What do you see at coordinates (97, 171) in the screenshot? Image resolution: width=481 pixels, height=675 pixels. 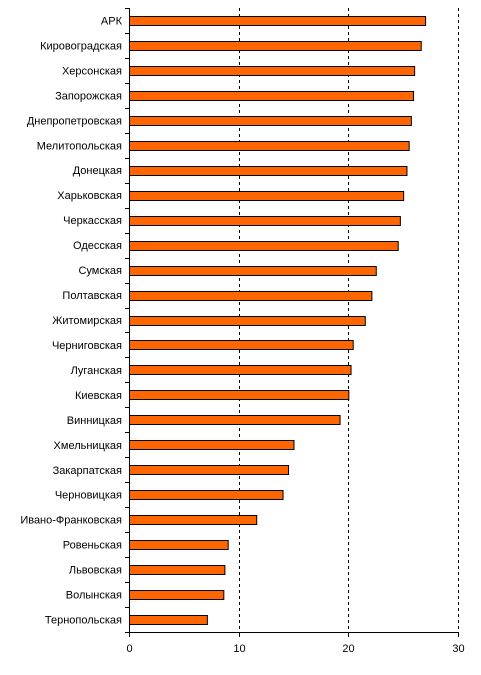 I see `category-label-7: Донецкая` at bounding box center [97, 171].